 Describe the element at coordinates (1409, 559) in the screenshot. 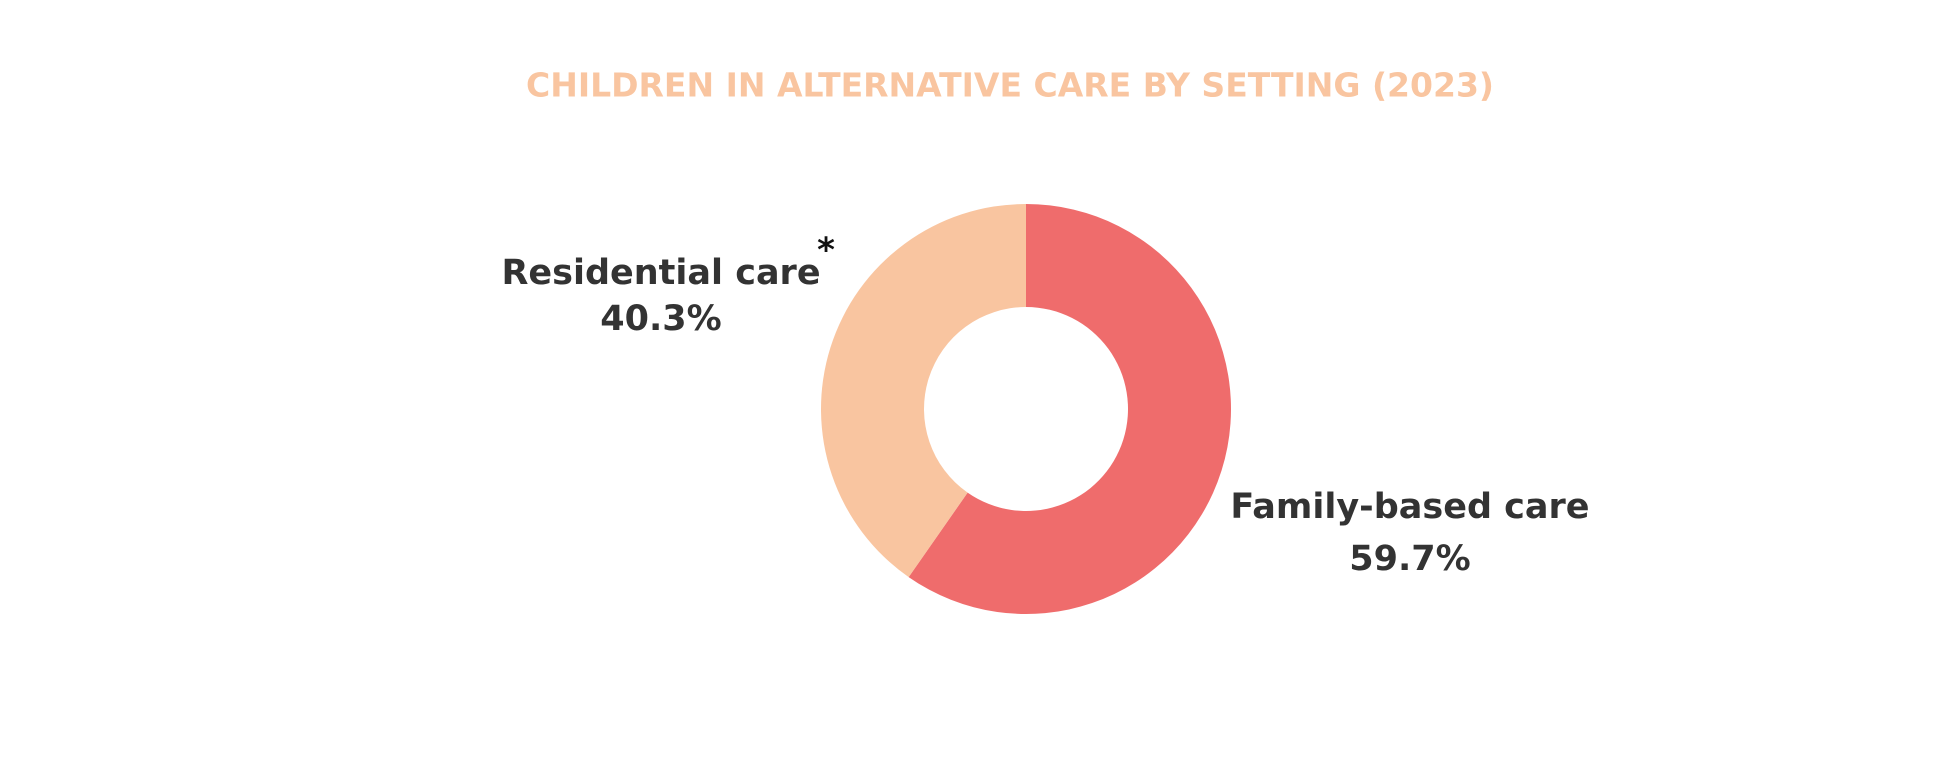

I see `segment-value-label: 59.7%` at that location.